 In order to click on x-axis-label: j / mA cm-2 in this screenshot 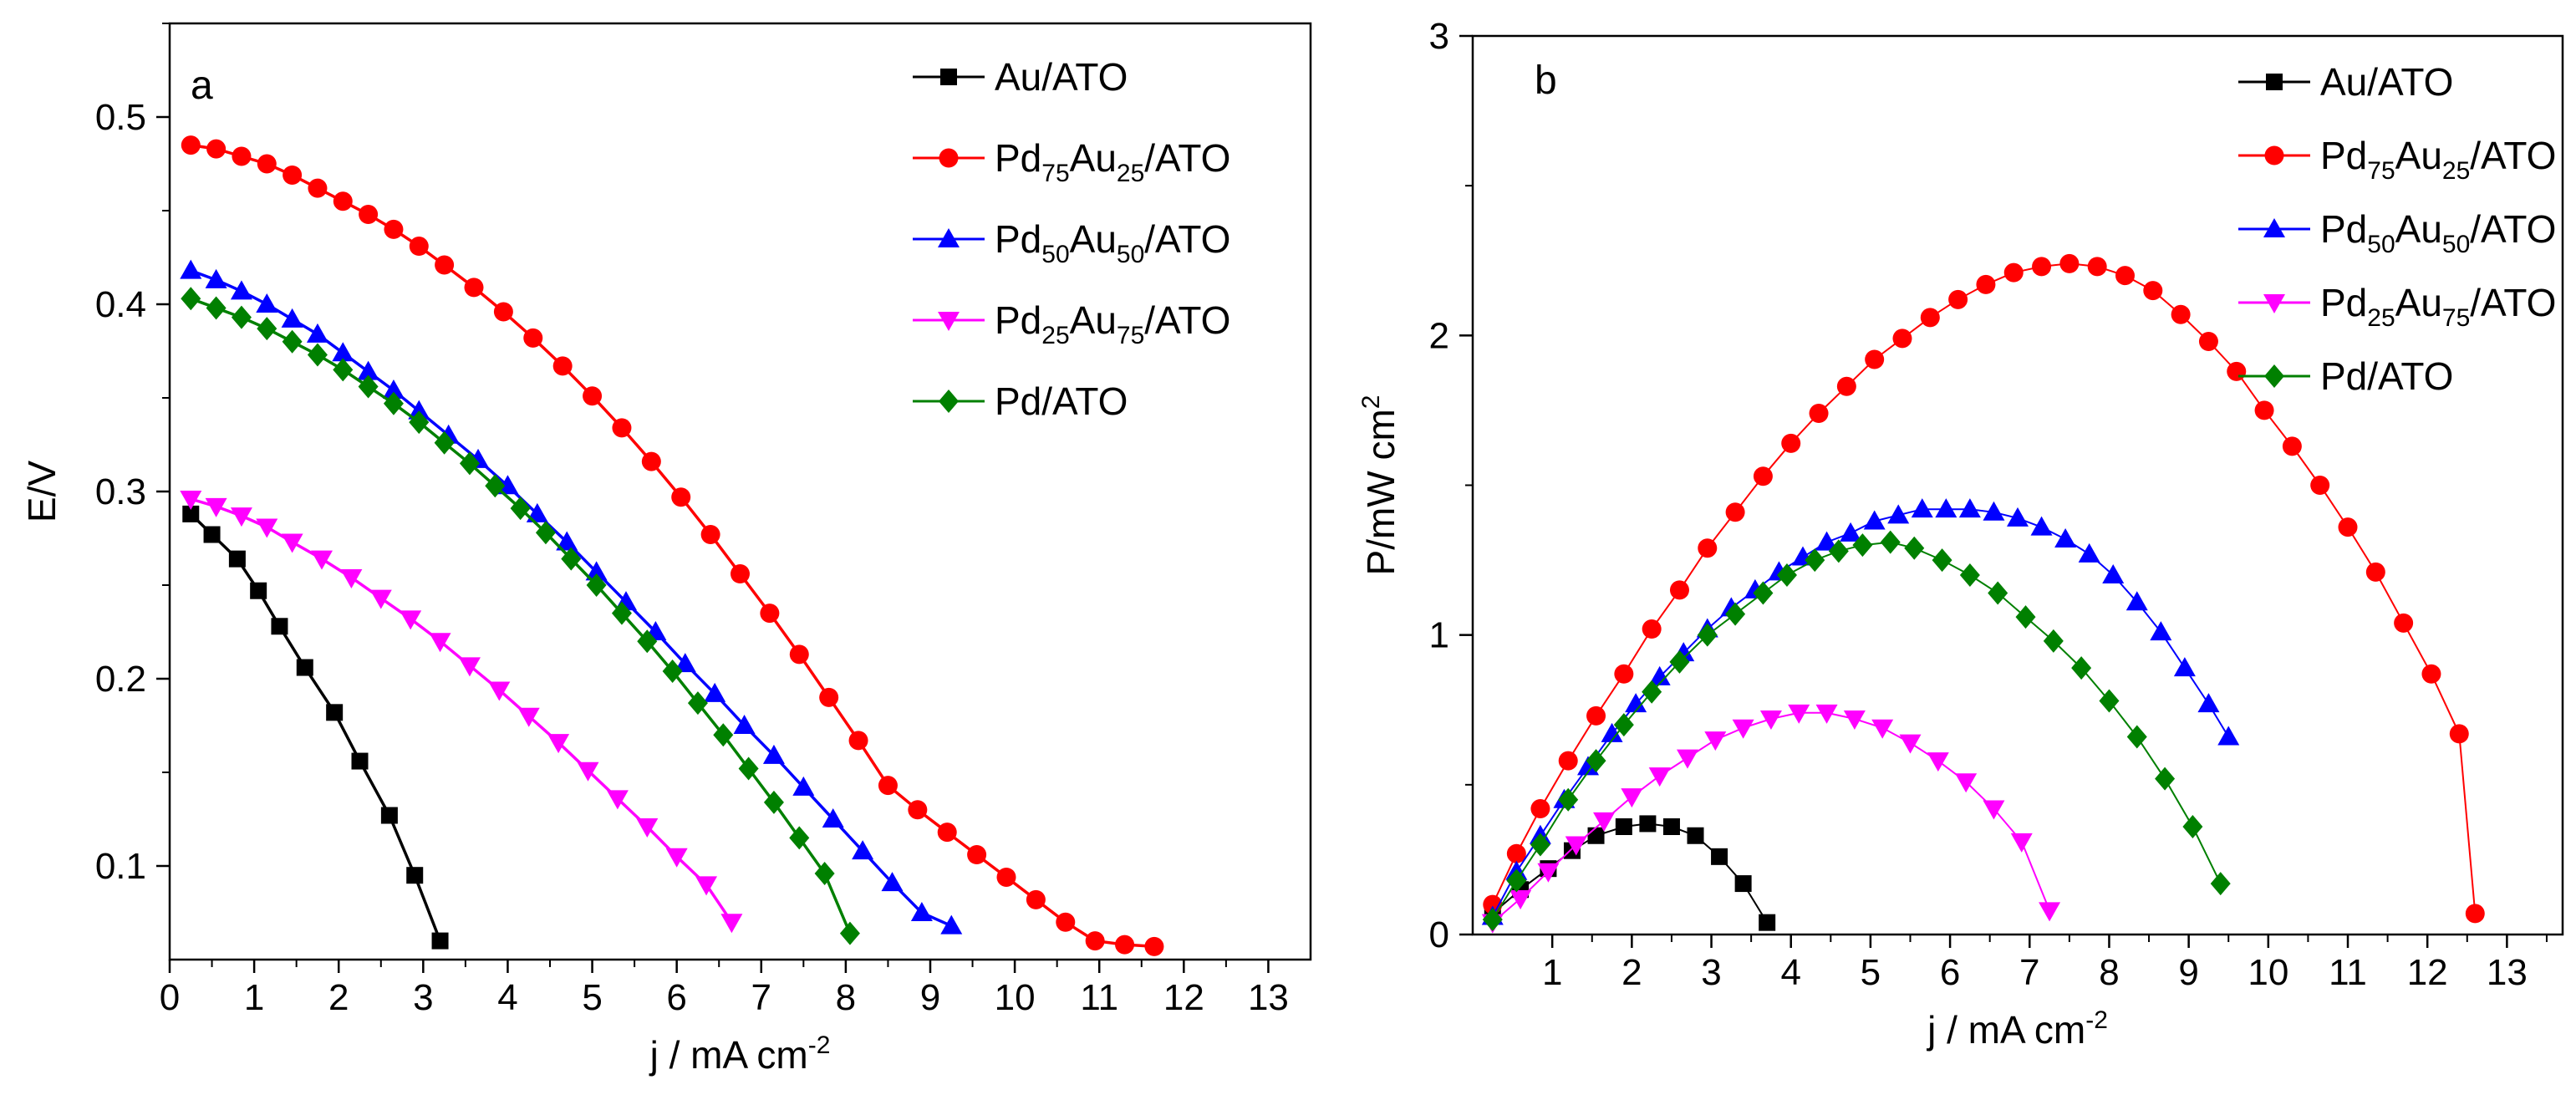, I will do `click(740, 1054)`.